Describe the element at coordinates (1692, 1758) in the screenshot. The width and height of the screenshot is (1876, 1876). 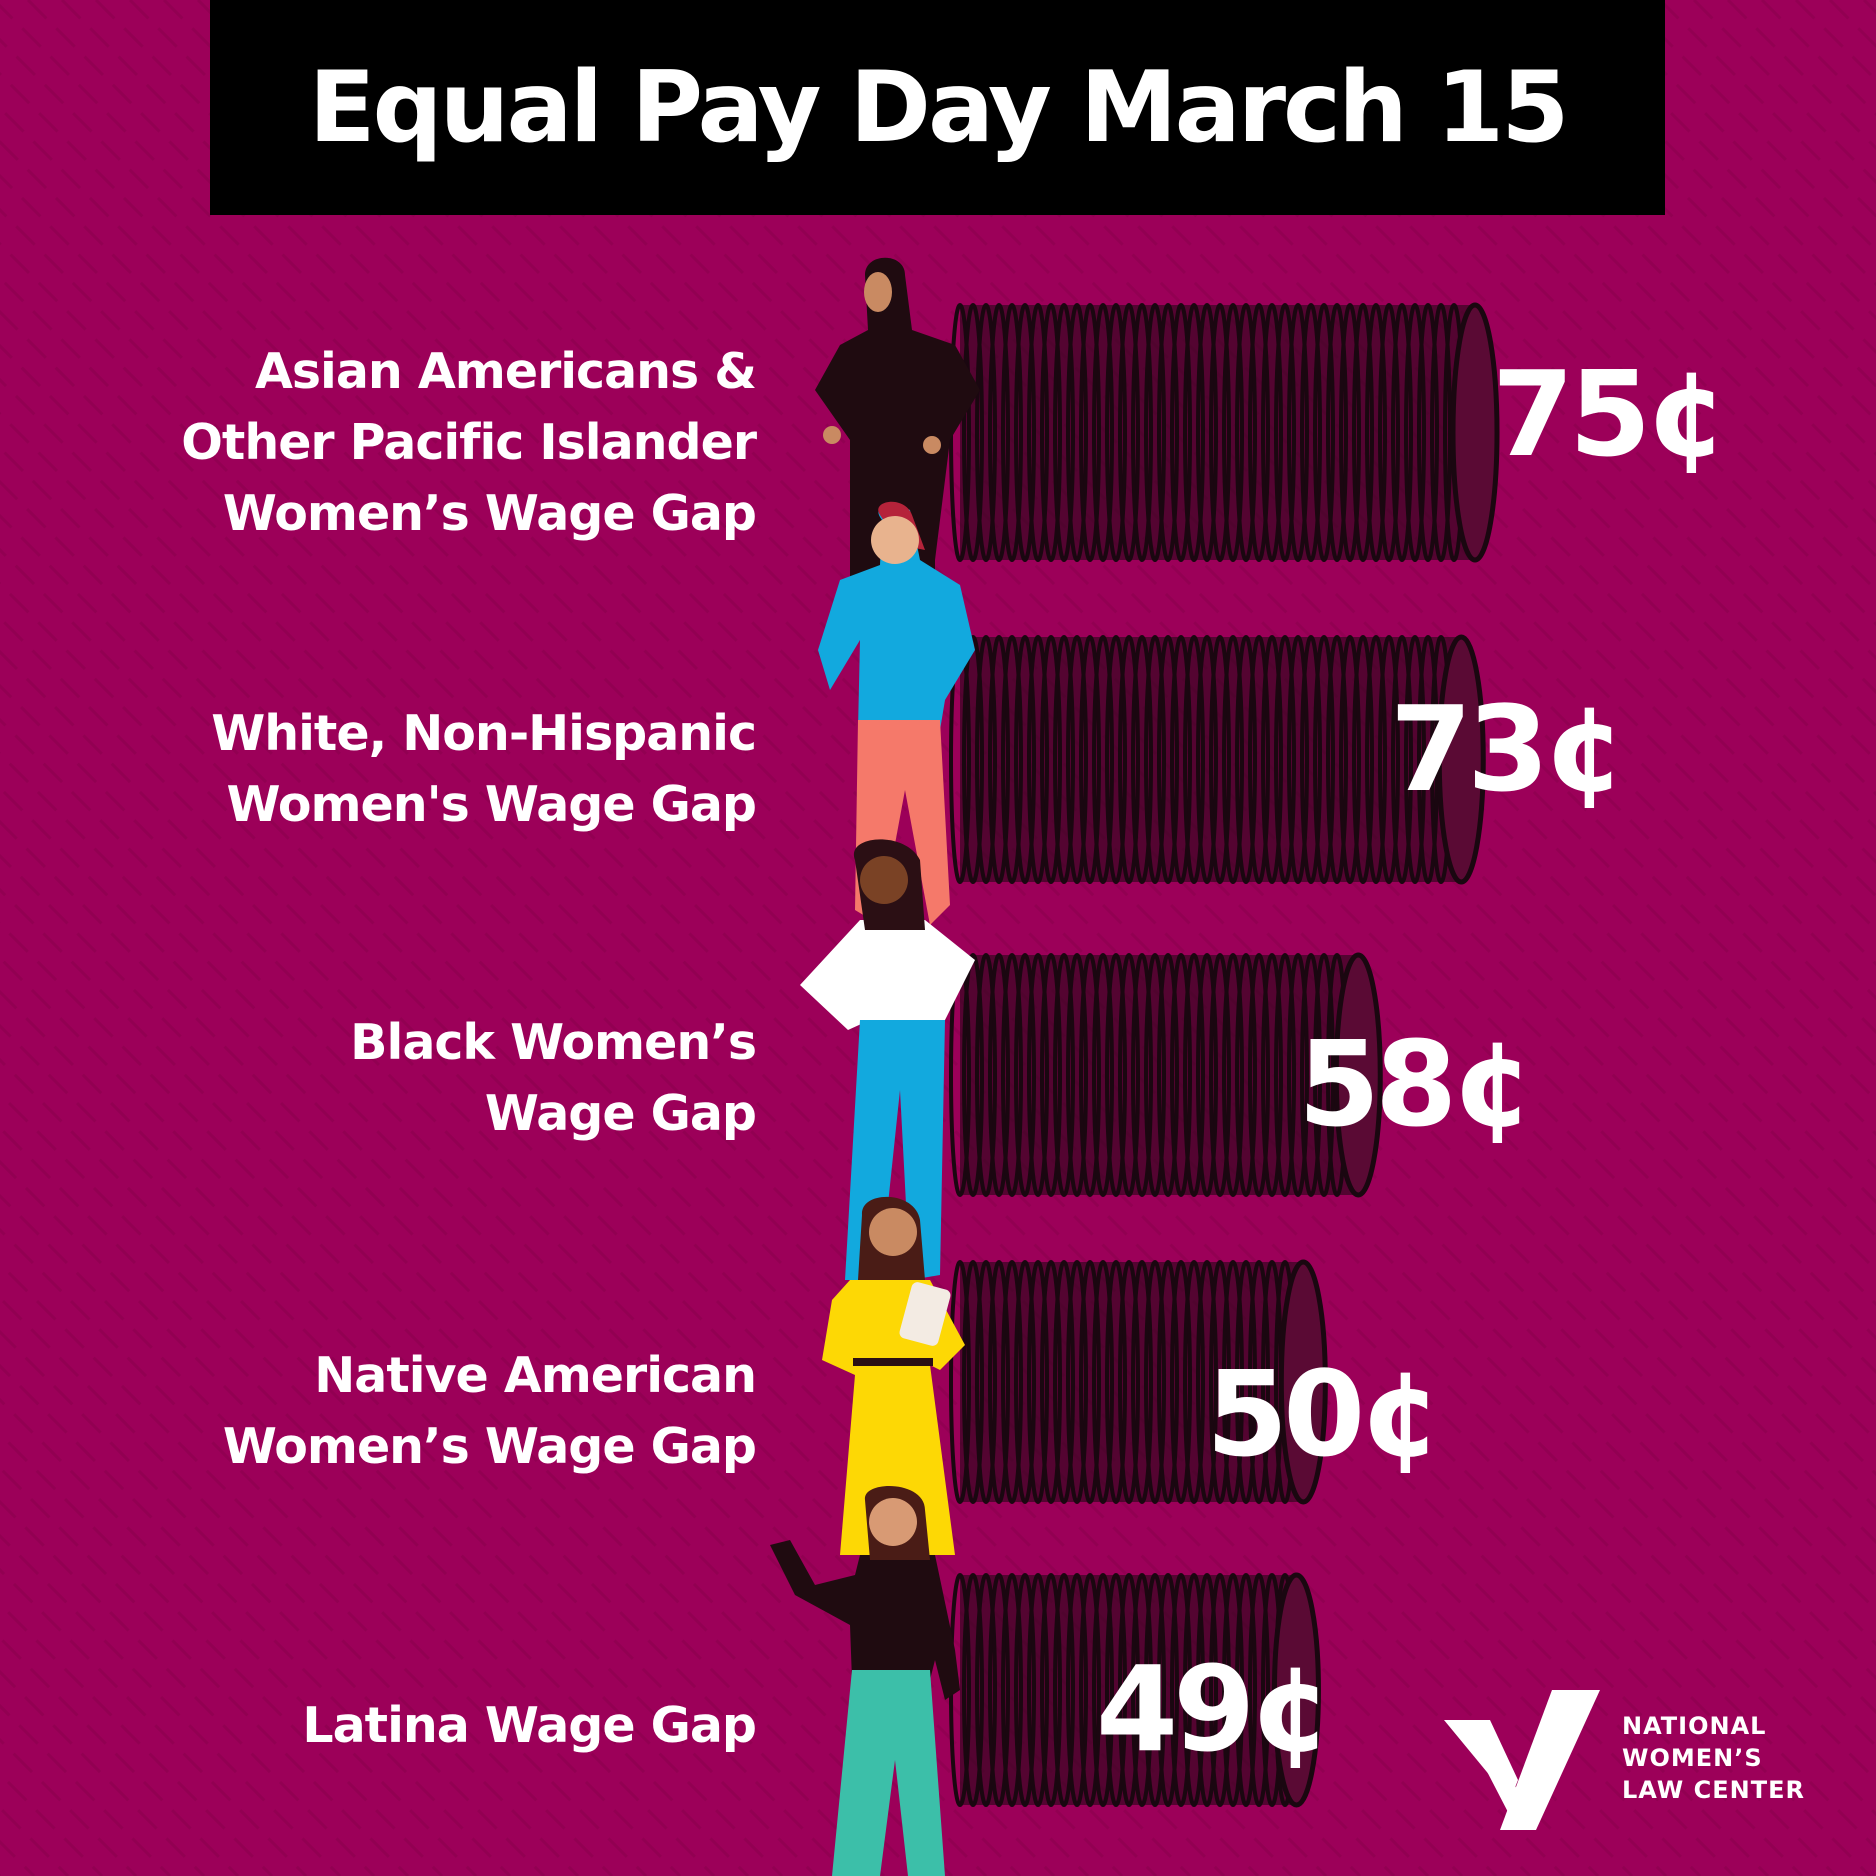
I see `organization-name-line: WOMEN’S` at that location.